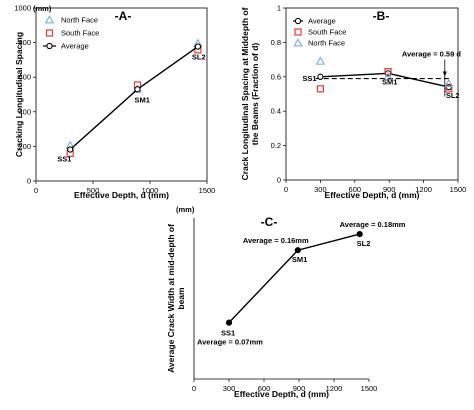 This screenshot has width=474, height=410. Describe the element at coordinates (372, 195) in the screenshot. I see `panel-b-x-axis-label: Effective Depth, d (mm)` at that location.